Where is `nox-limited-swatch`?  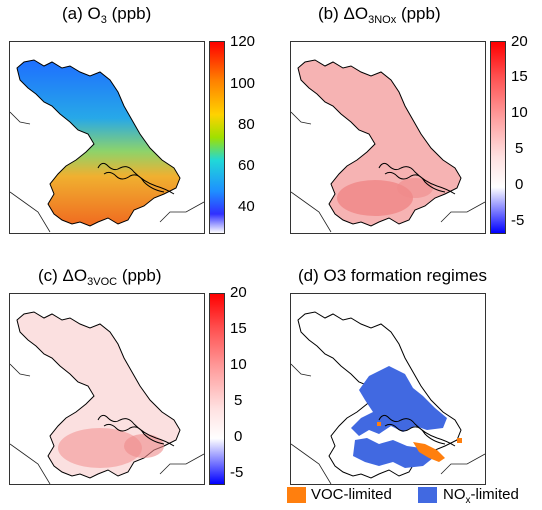 nox-limited-swatch is located at coordinates (427, 495).